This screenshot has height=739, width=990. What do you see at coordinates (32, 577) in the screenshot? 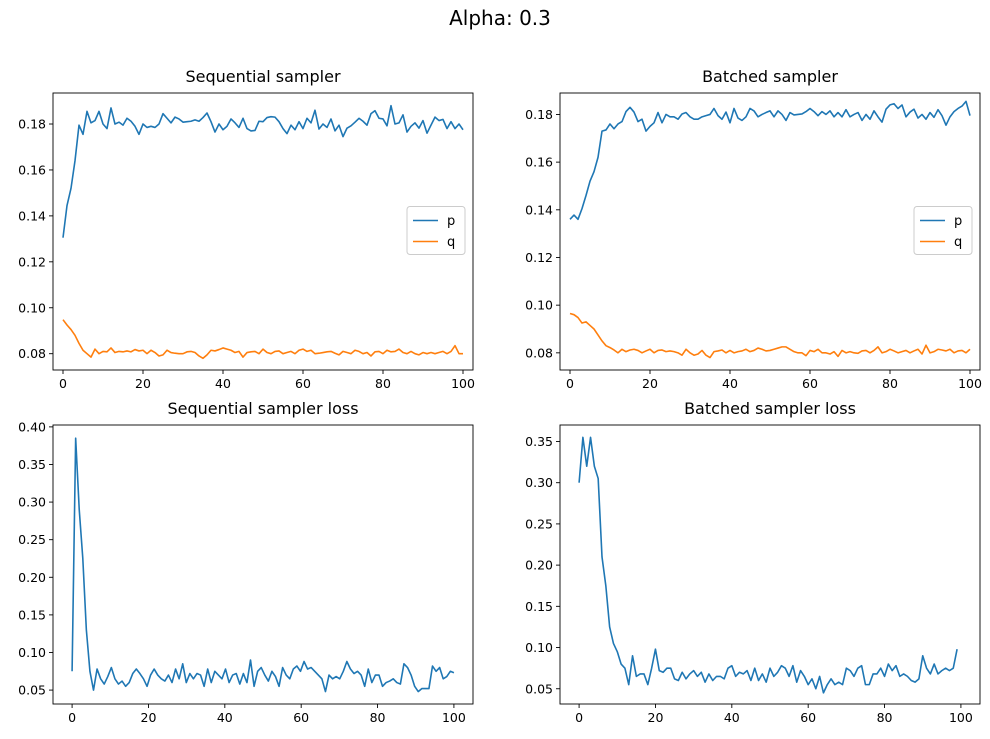
I see `sequential-loss-ytick-label: 0.20` at bounding box center [32, 577].